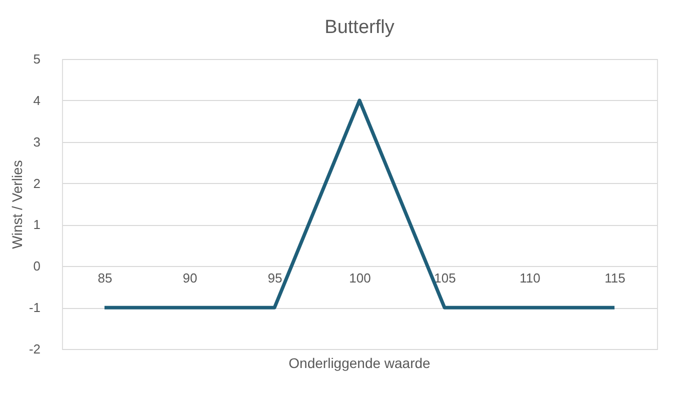 This screenshot has height=420, width=695. Describe the element at coordinates (359, 363) in the screenshot. I see `x-axis-title: Onderliggende waarde` at that location.